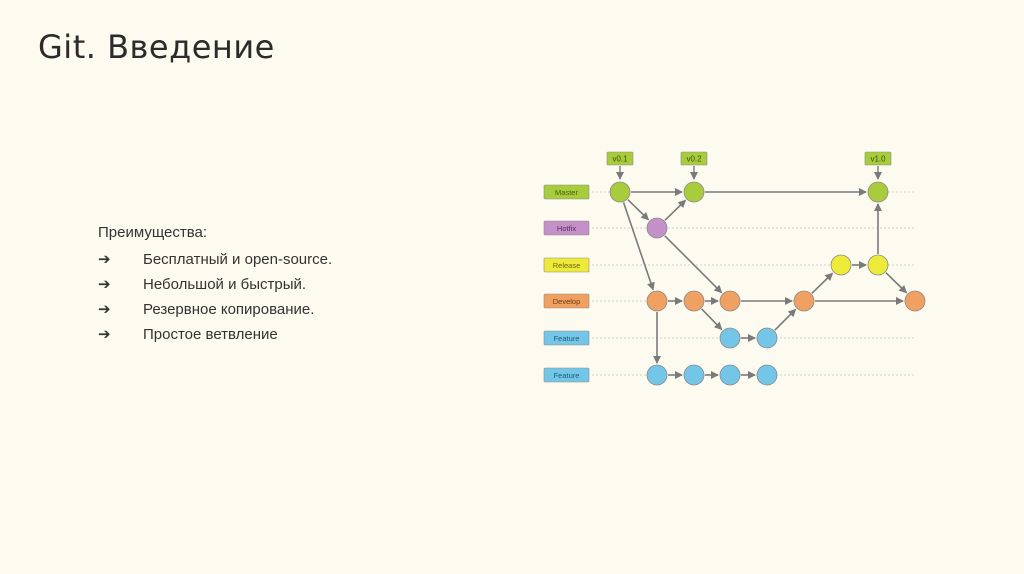  I want to click on branch-label-feature1, so click(566, 338).